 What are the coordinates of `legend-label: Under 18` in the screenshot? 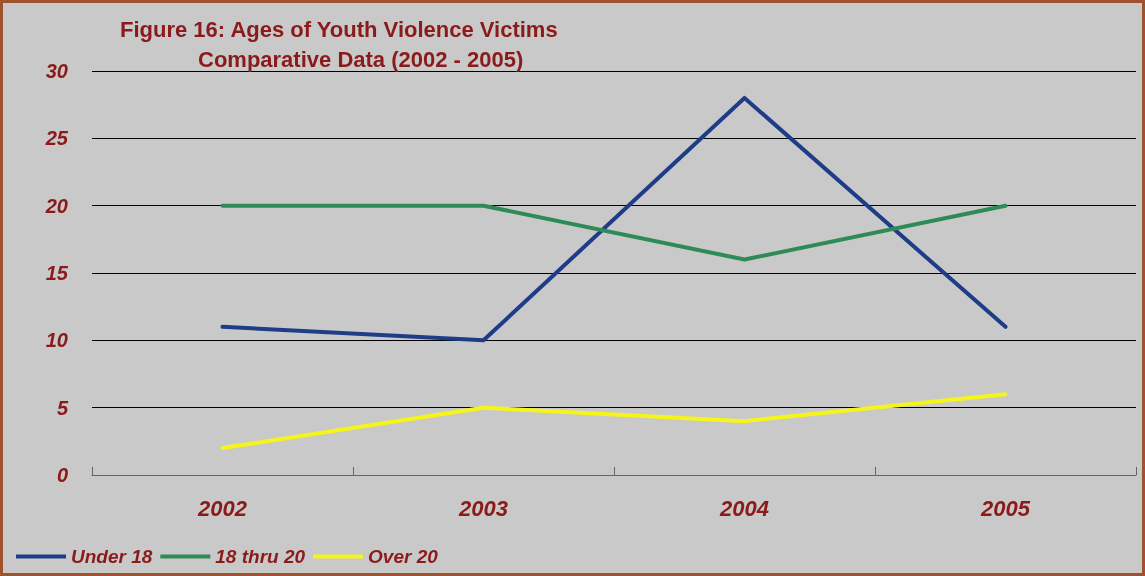 It's located at (112, 556).